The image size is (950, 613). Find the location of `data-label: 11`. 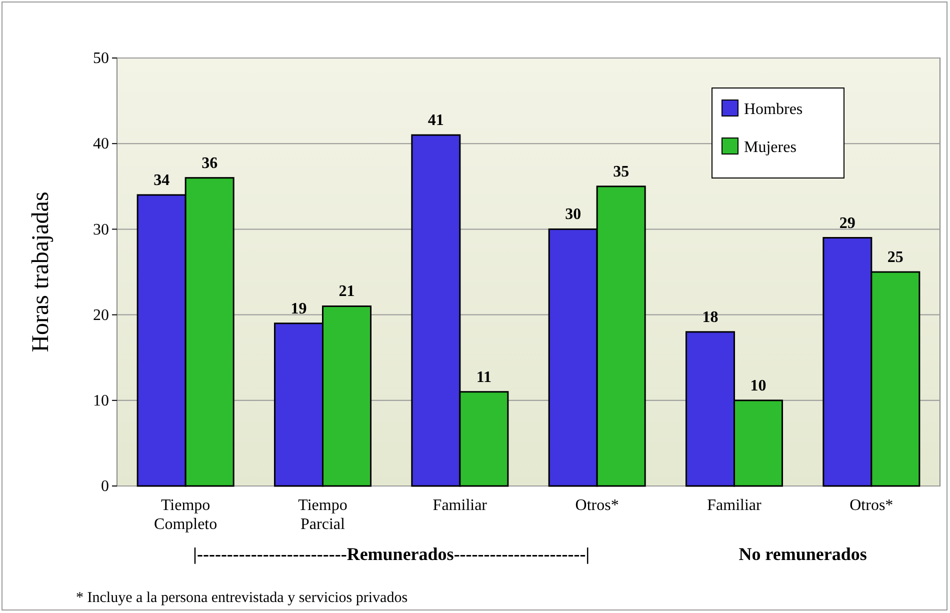

data-label: 11 is located at coordinates (484, 377).